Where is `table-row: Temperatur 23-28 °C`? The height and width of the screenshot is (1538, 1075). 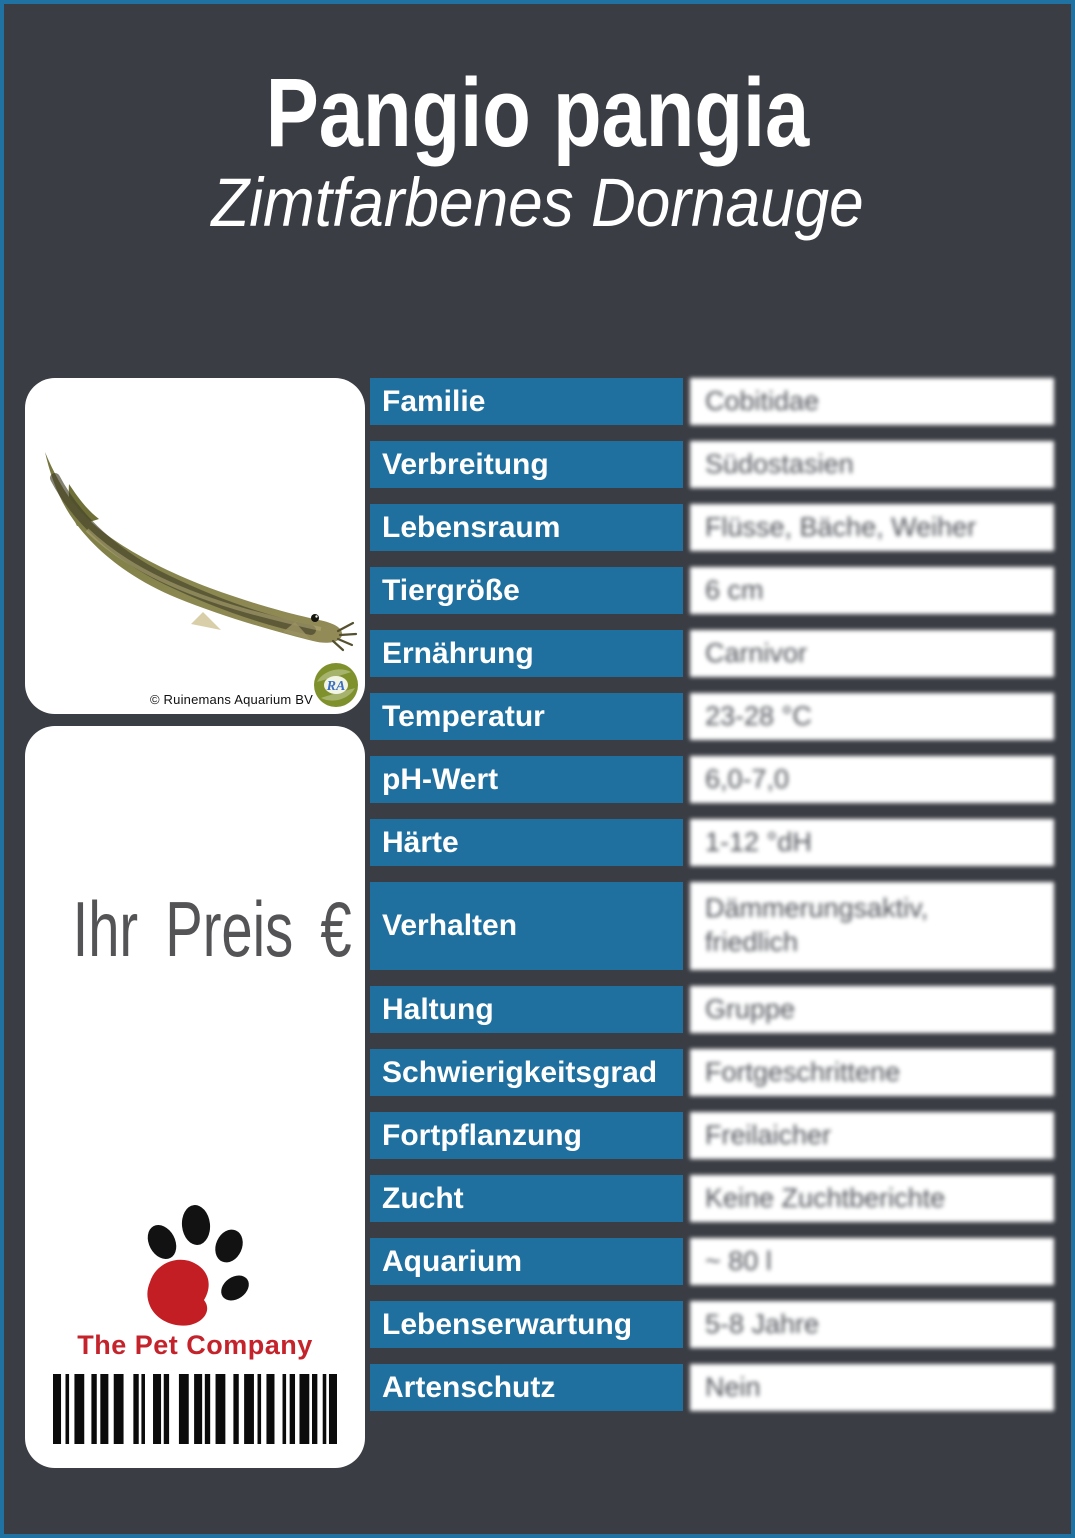
table-row: Temperatur 23-28 °C is located at coordinates (712, 716).